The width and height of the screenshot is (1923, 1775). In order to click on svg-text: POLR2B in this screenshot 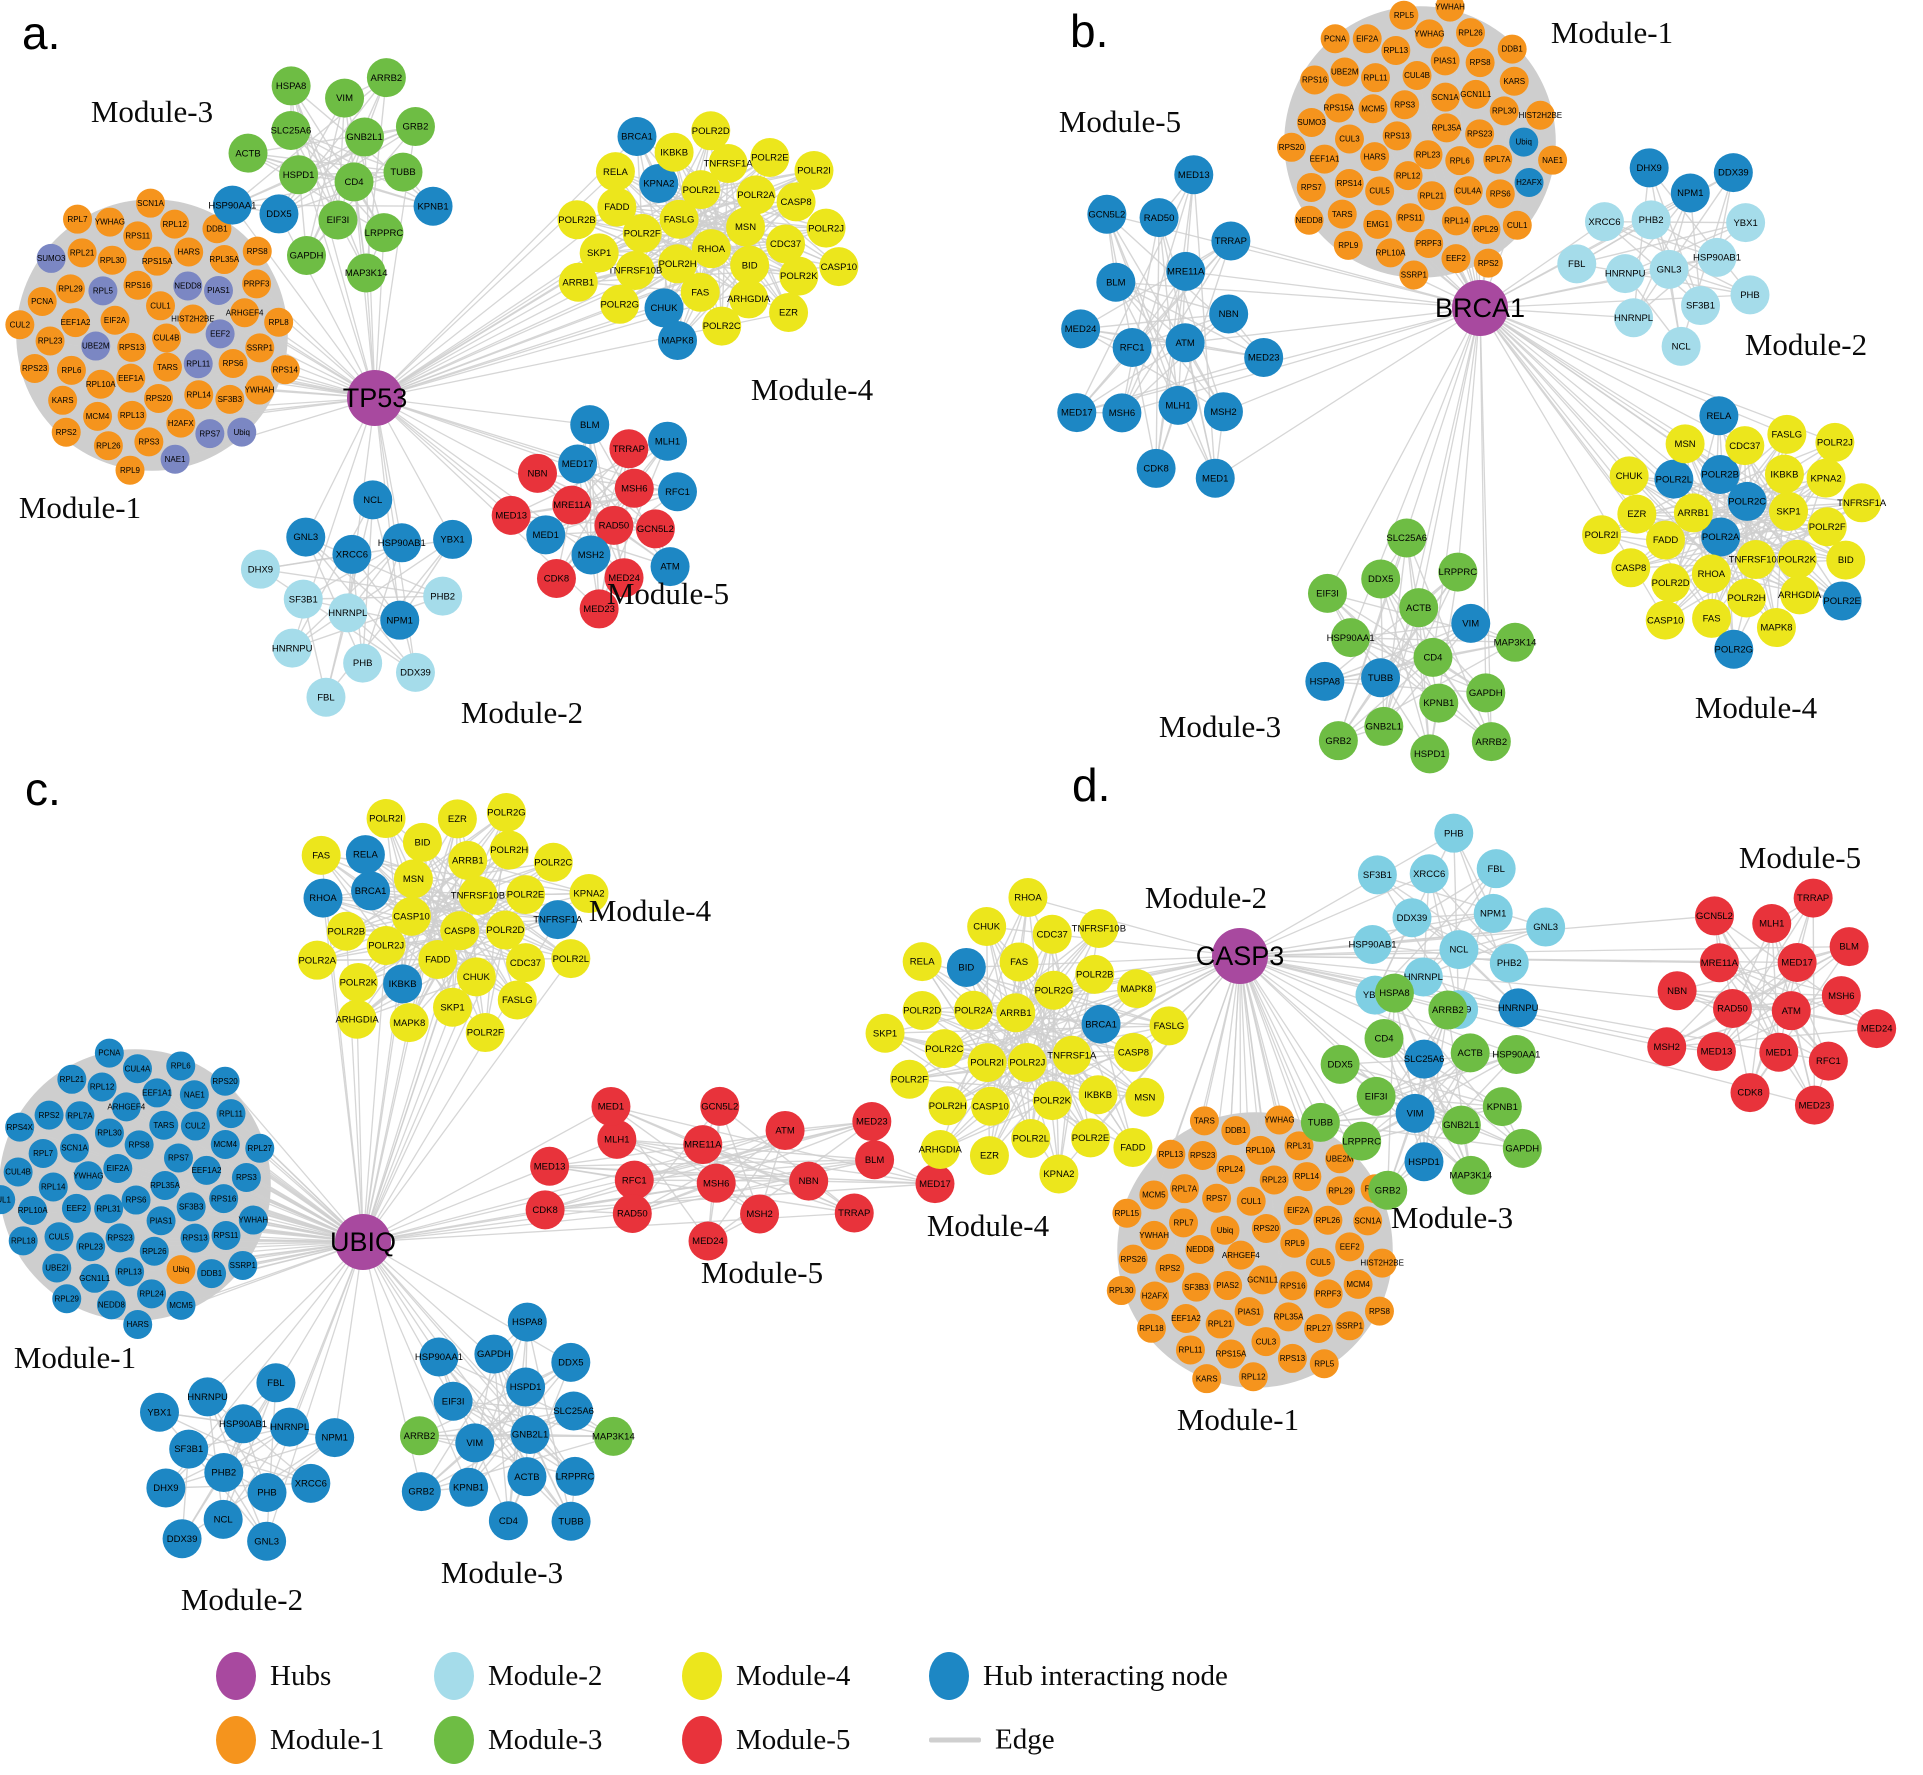, I will do `click(347, 931)`.